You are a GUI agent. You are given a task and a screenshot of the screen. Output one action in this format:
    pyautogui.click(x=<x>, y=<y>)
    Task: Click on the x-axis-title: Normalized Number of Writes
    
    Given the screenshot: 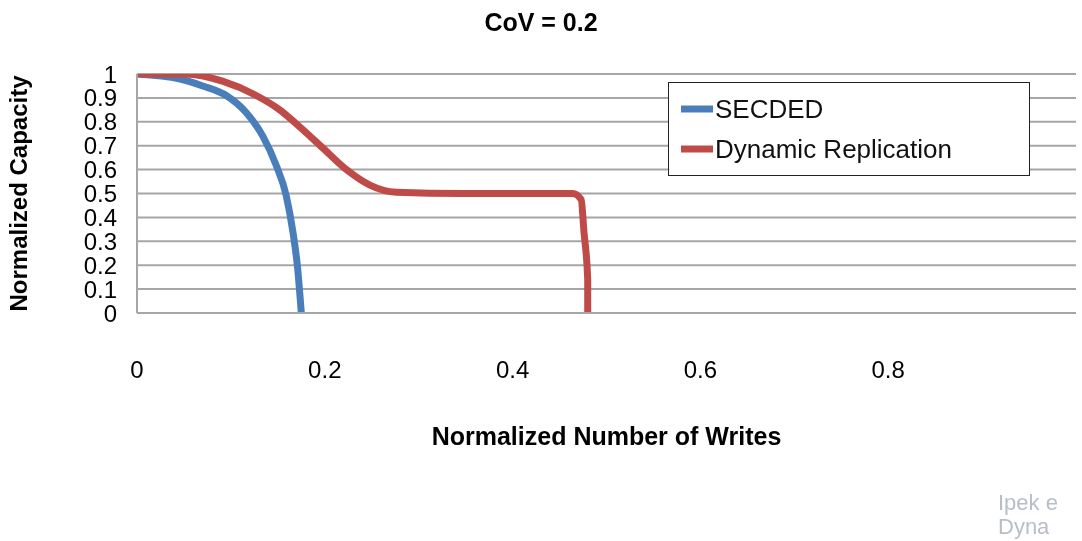 What is the action you would take?
    pyautogui.click(x=606, y=436)
    